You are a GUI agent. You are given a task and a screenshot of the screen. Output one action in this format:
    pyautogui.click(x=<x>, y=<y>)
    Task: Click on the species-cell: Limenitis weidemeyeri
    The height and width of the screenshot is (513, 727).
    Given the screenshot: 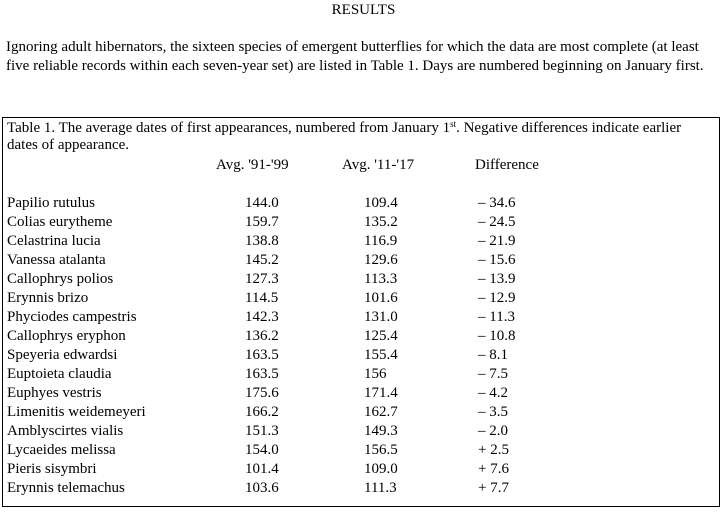 What is the action you would take?
    pyautogui.click(x=76, y=412)
    